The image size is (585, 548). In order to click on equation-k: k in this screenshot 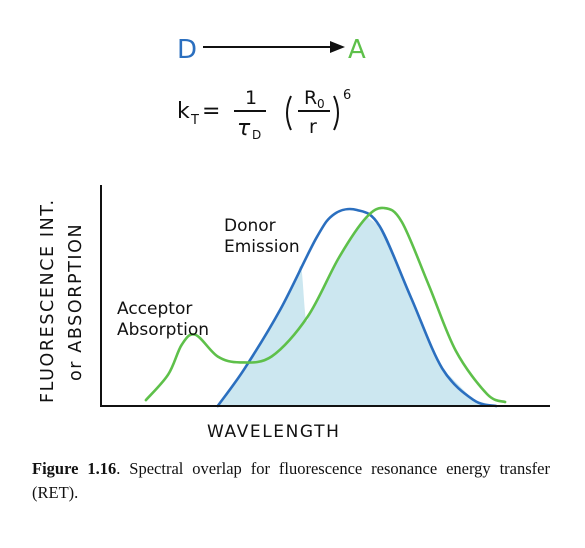, I will do `click(183, 111)`.